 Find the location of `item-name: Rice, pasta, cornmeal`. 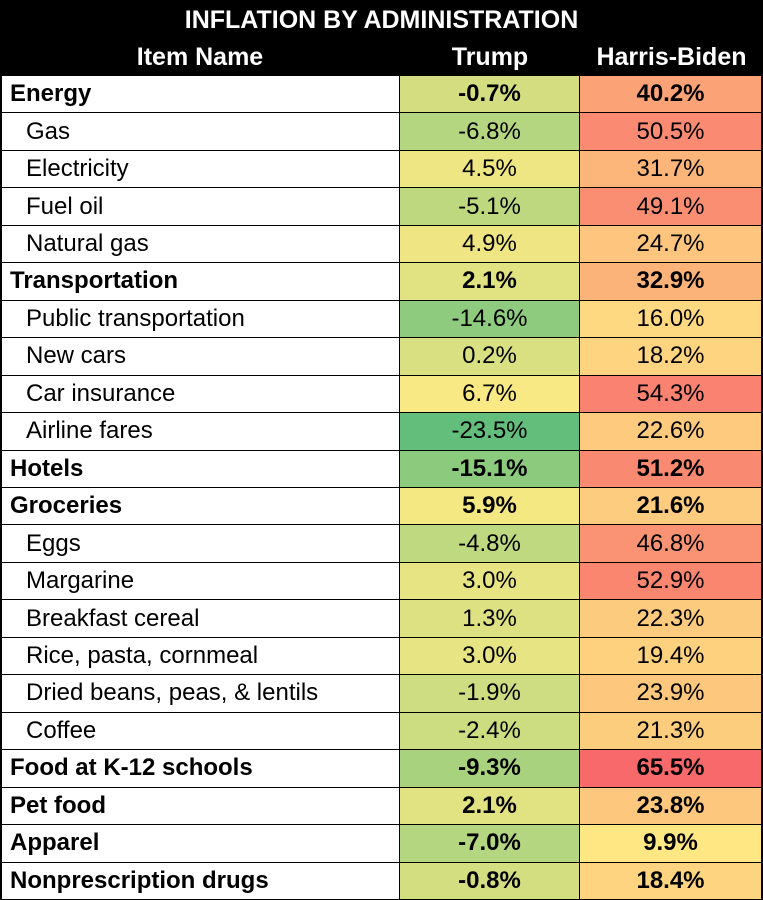

item-name: Rice, pasta, cornmeal is located at coordinates (200, 656).